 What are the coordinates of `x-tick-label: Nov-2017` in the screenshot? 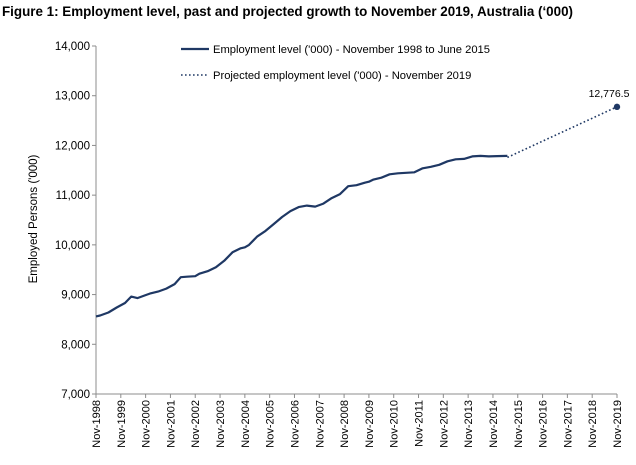 It's located at (568, 424).